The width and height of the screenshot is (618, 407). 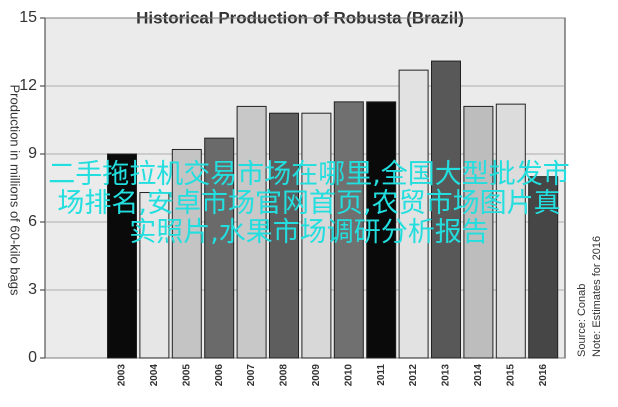 I want to click on y-tick-label: 6, so click(x=32, y=221).